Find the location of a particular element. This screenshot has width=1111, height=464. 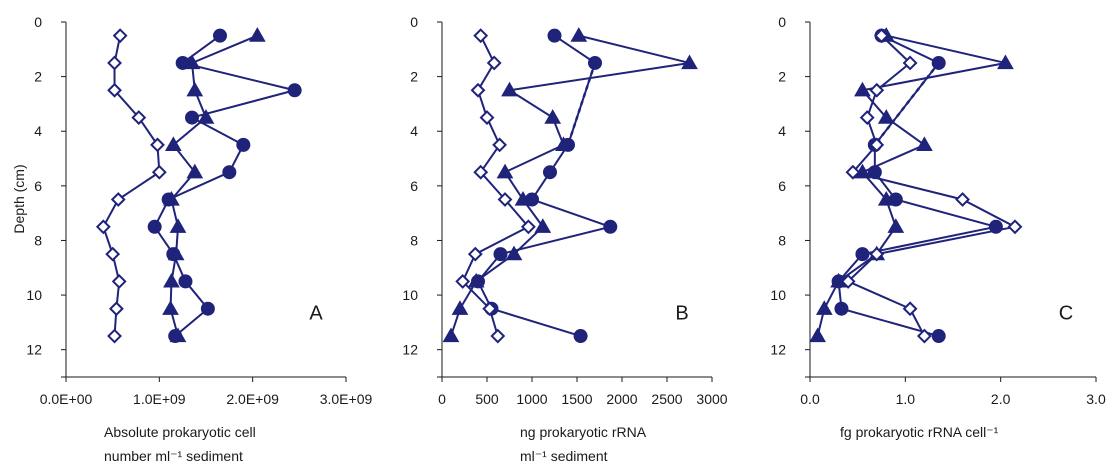

x-tick-label: 2.0 is located at coordinates (1001, 399).